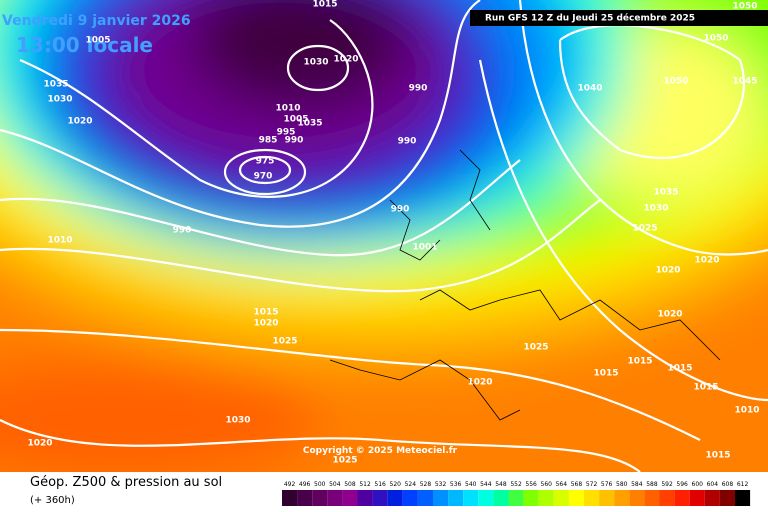 The image size is (768, 512). Describe the element at coordinates (426, 484) in the screenshot. I see `colorbar-label: 528` at that location.